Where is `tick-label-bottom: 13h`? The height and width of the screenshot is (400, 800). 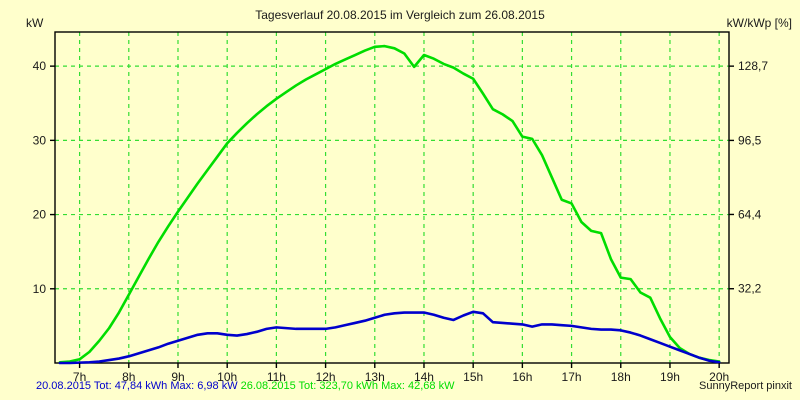
tick-label-bottom: 13h is located at coordinates (375, 377).